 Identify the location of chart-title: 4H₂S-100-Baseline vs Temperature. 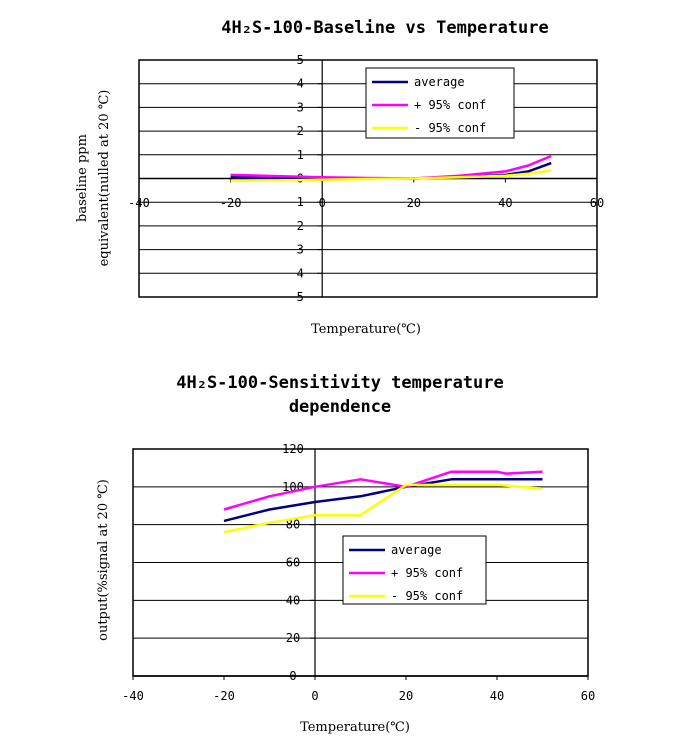
(385, 28).